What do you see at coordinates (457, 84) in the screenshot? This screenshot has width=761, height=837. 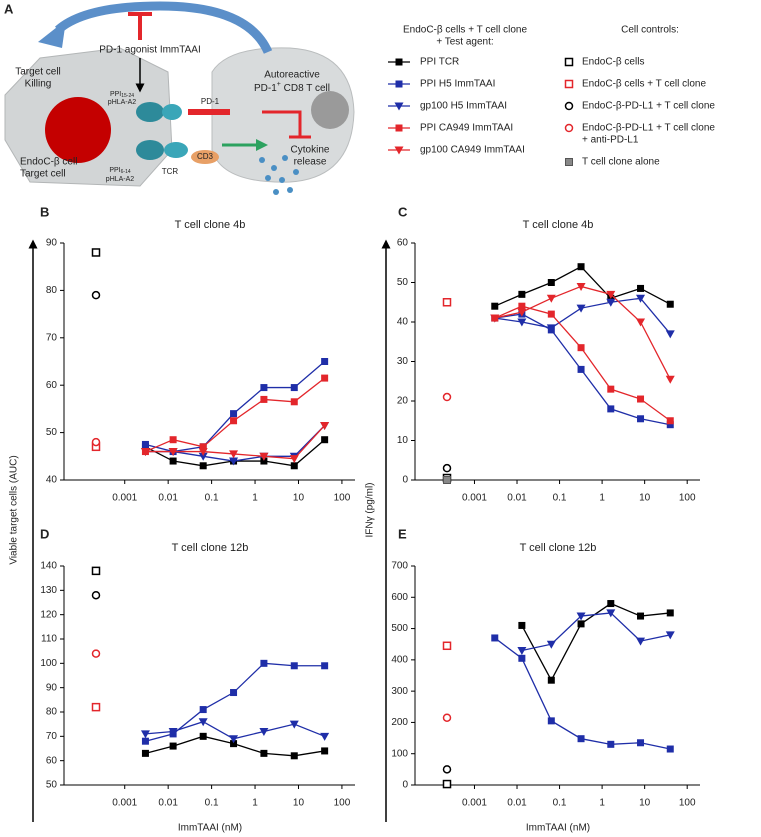 I see `legend-label: PPI H5 ImmTAAI` at bounding box center [457, 84].